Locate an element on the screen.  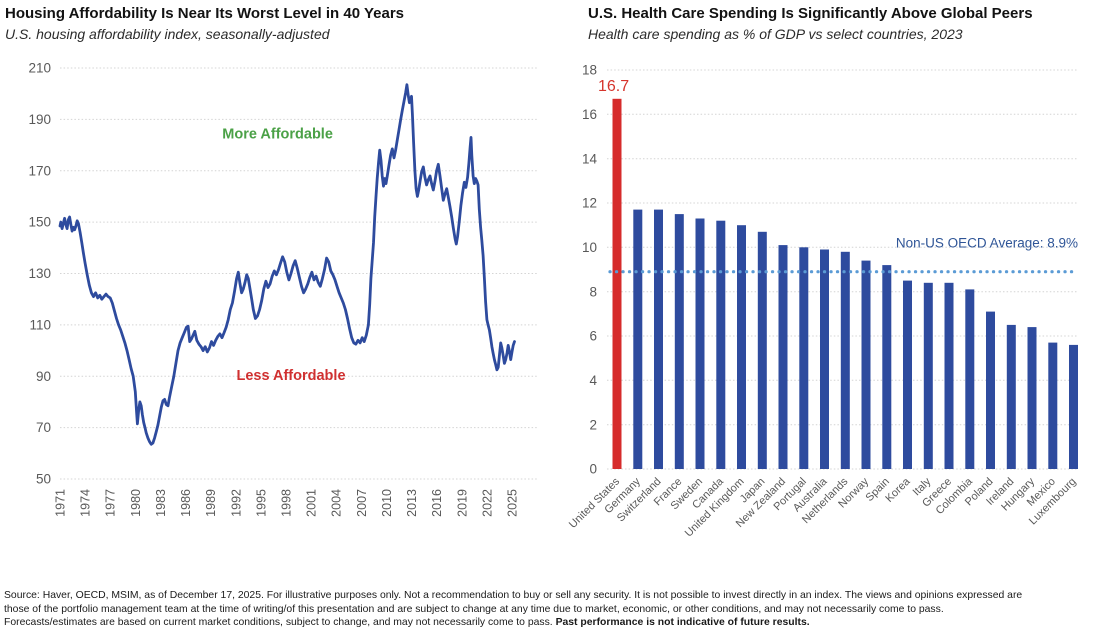
bar-switzerland is located at coordinates (658, 339).